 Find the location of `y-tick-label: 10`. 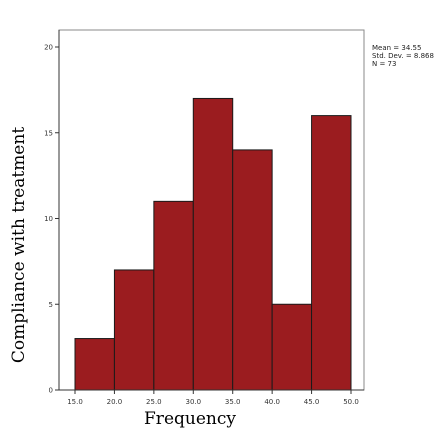

y-tick-label: 10 is located at coordinates (48, 219).